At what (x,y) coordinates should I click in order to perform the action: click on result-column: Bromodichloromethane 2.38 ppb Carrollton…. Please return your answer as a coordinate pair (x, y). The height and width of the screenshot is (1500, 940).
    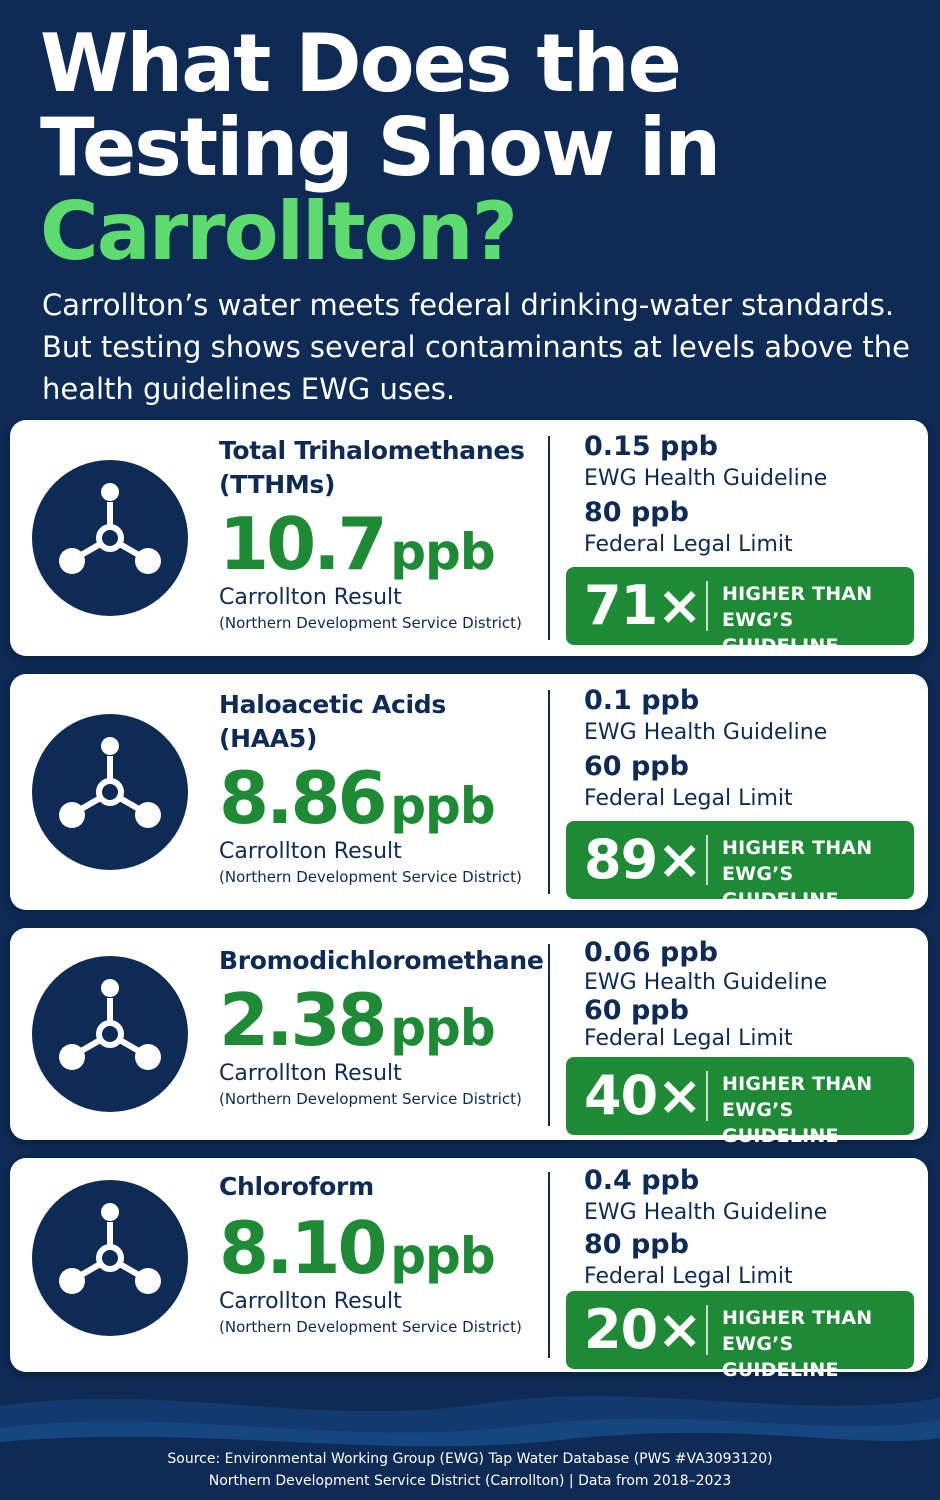
    Looking at the image, I should click on (381, 1027).